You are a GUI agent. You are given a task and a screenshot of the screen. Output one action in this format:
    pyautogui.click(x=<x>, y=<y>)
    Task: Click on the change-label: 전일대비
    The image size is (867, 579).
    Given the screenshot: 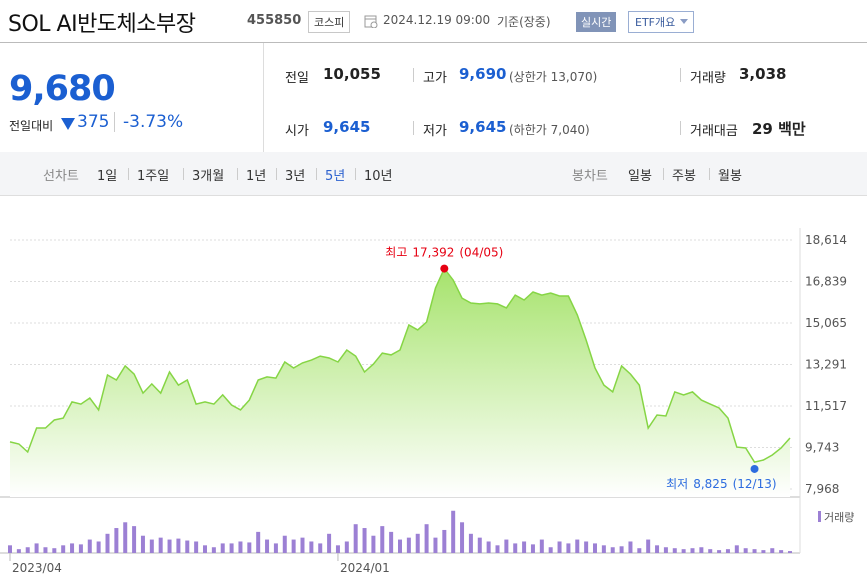 What is the action you would take?
    pyautogui.click(x=31, y=126)
    